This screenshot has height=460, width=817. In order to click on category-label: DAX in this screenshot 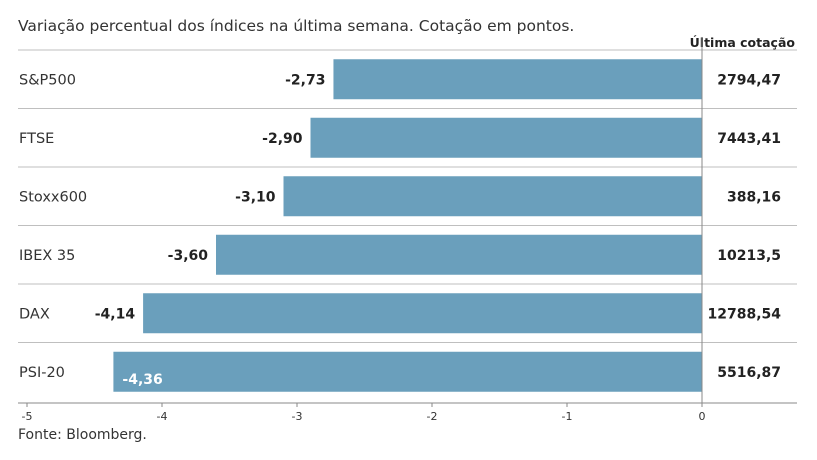, I will do `click(34, 314)`.